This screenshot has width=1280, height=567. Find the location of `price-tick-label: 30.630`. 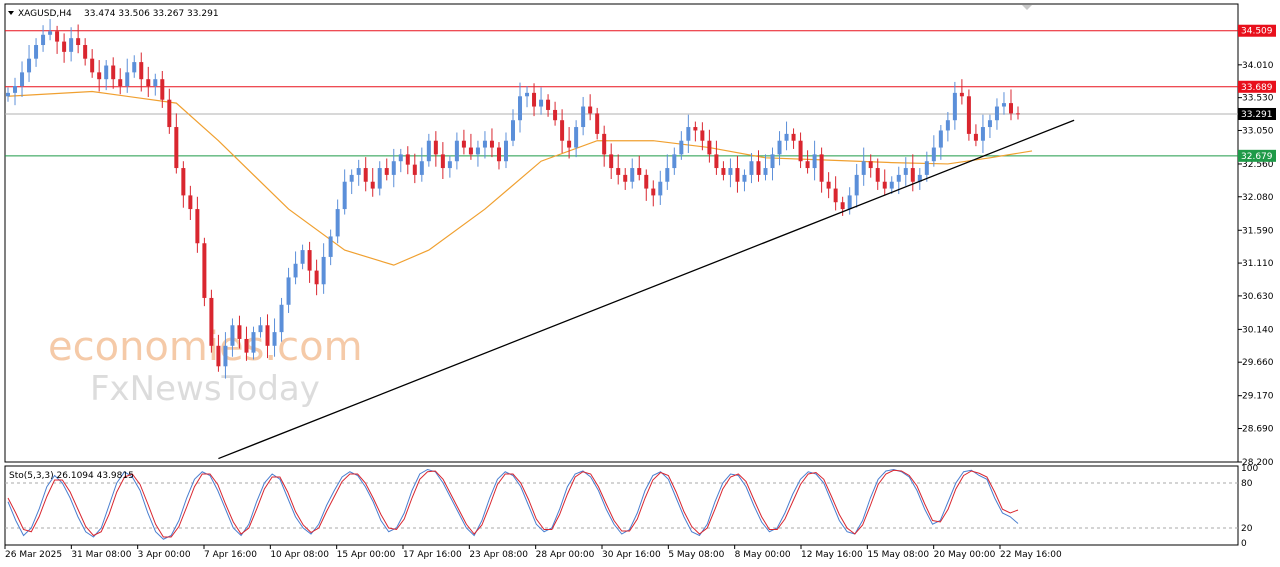

price-tick-label: 30.630 is located at coordinates (1258, 297).